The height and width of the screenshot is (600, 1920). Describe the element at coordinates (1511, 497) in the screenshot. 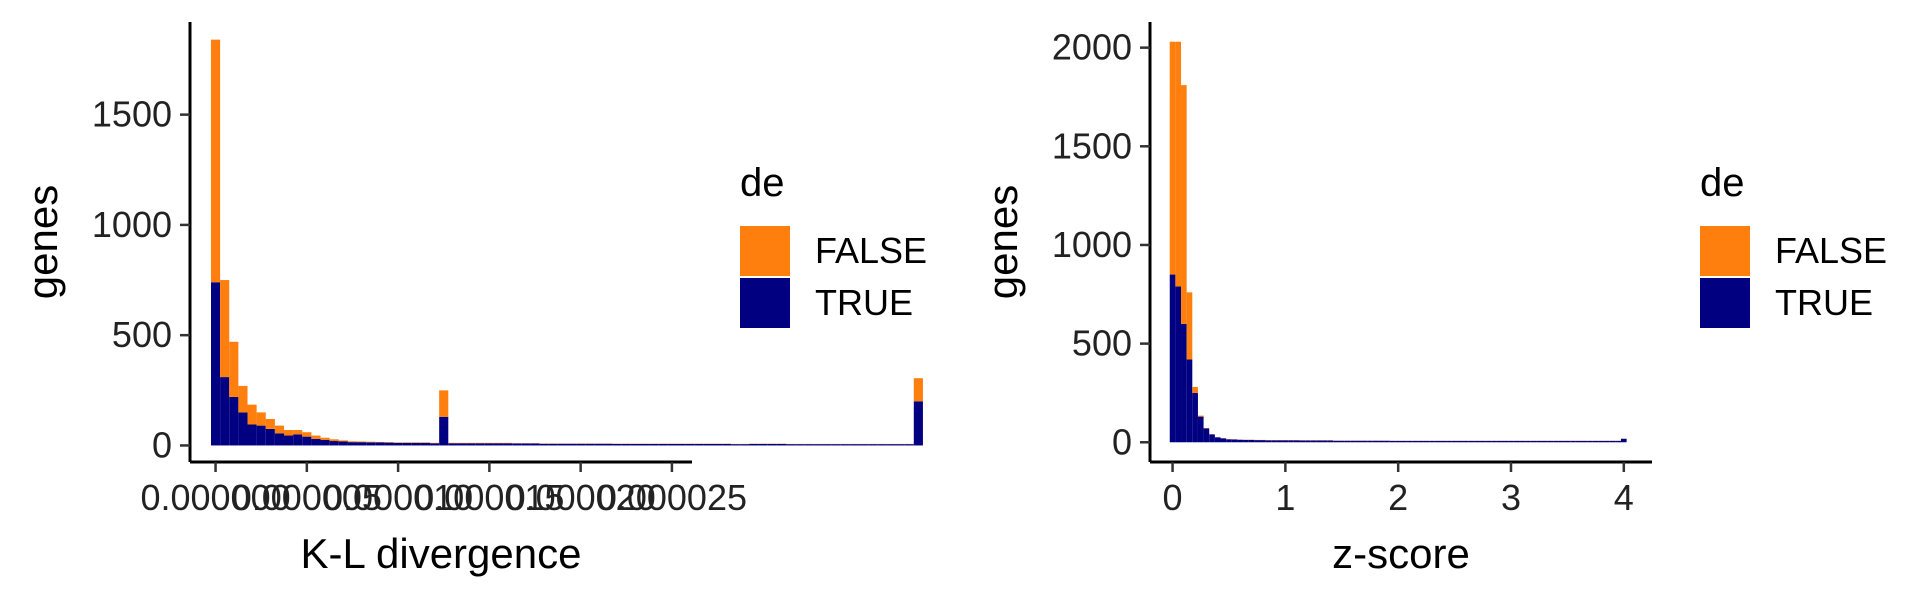

I see `x-tick-label: 3` at that location.